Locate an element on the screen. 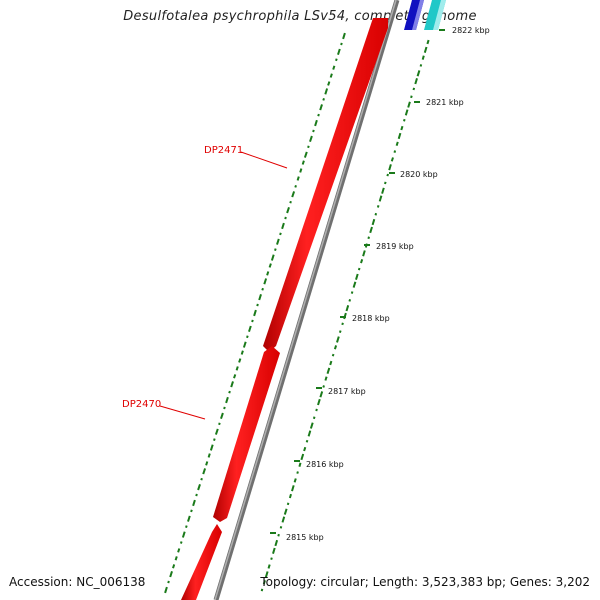  tick-label-2822: 2822 kbp is located at coordinates (471, 30).